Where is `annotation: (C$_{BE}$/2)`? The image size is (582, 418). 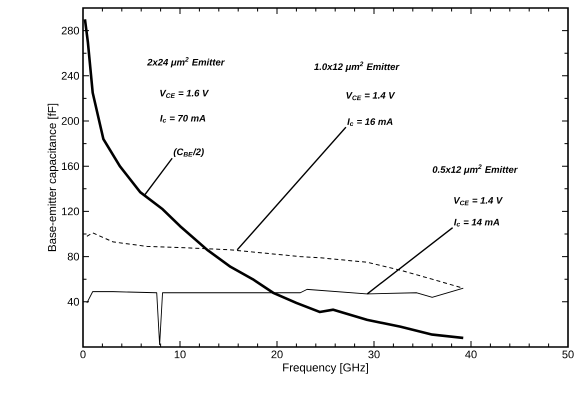
annotation: (C$_{BE}$/2) is located at coordinates (189, 153).